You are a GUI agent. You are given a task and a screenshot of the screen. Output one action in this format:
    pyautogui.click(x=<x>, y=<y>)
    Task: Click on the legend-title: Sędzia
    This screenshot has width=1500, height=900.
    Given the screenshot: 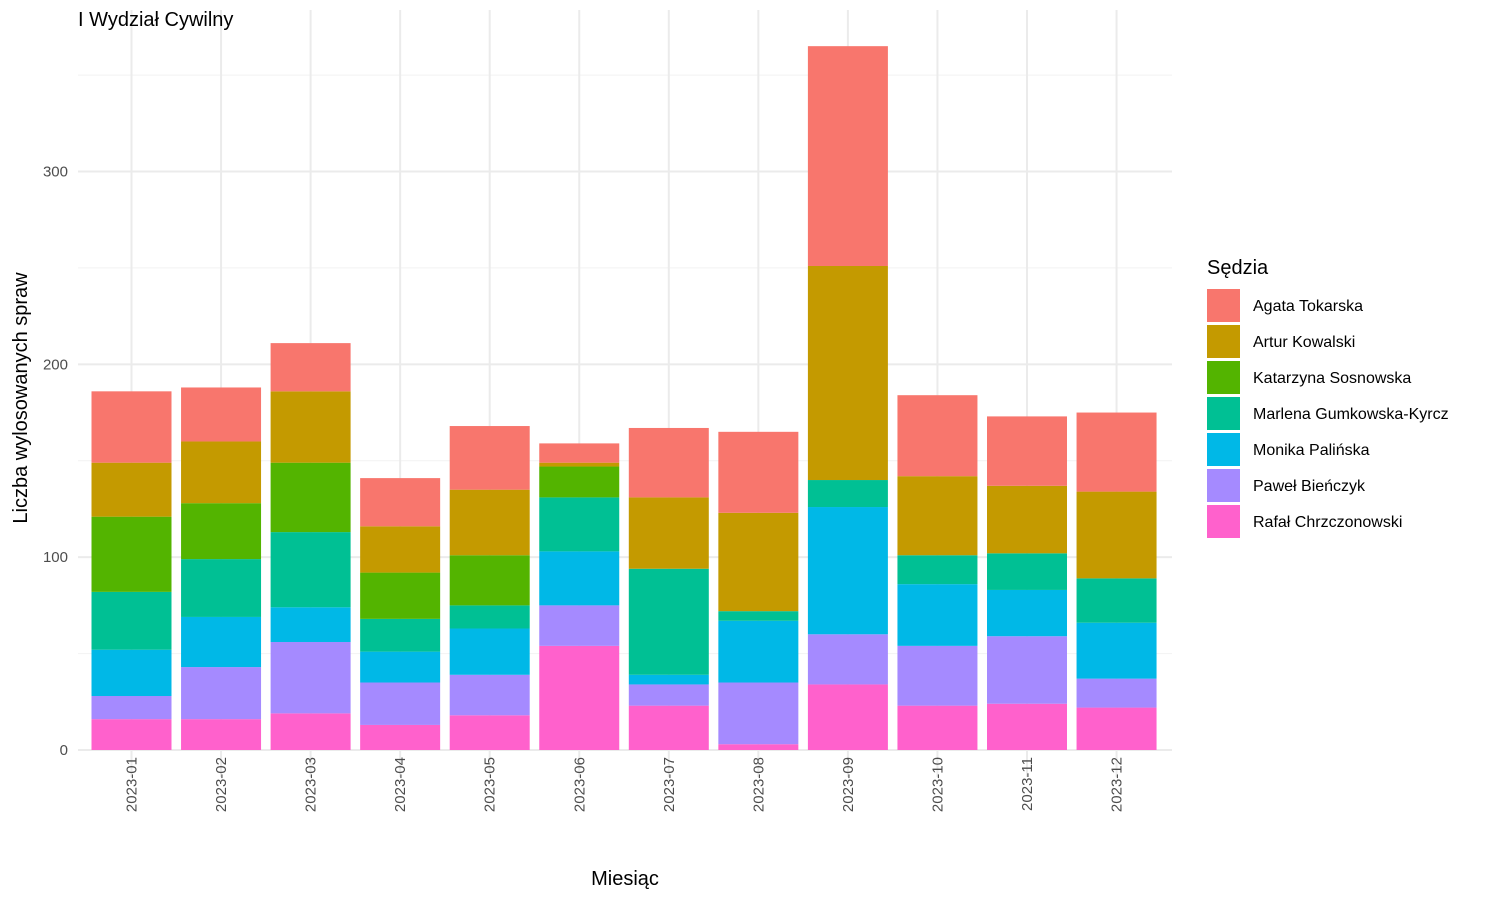 What is the action you would take?
    pyautogui.click(x=1238, y=268)
    